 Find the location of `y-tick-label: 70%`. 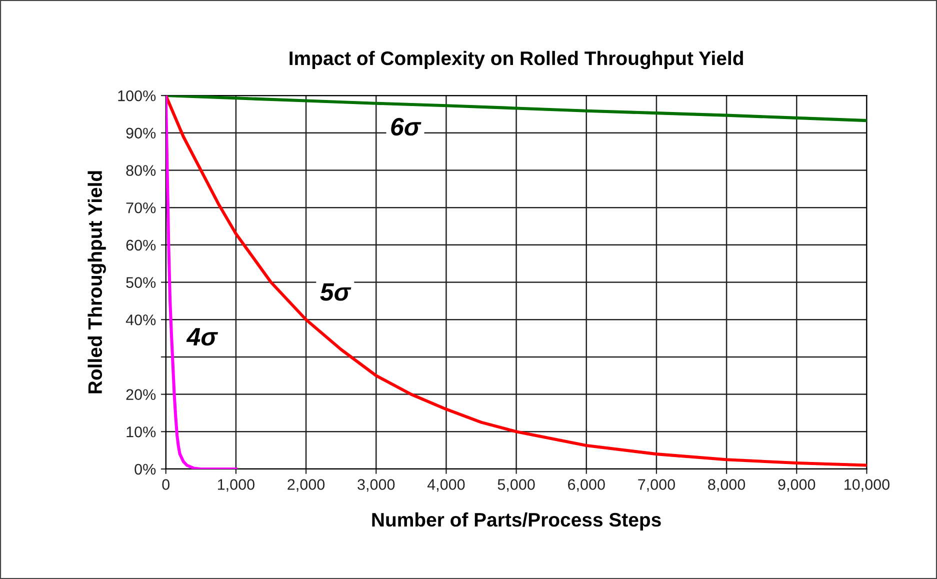

y-tick-label: 70% is located at coordinates (141, 208).